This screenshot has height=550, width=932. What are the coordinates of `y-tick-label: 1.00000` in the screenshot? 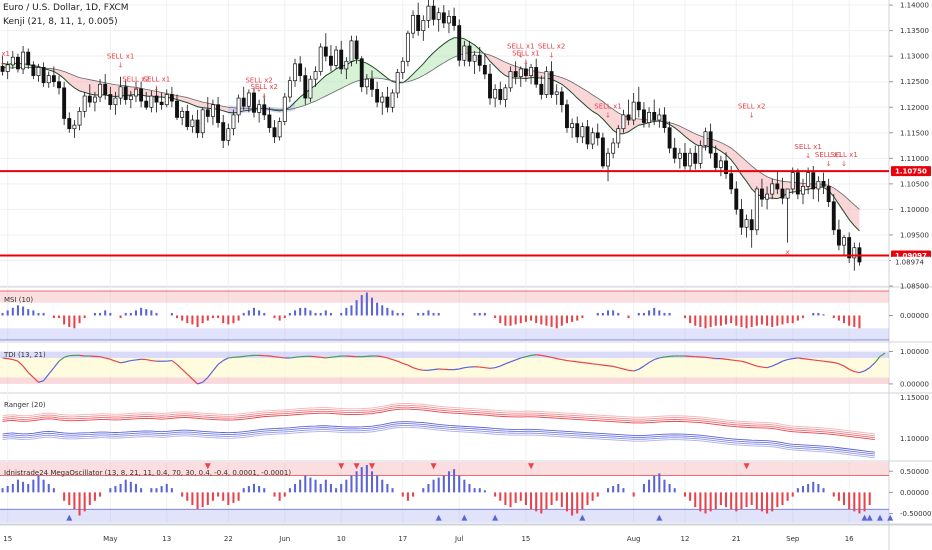 It's located at (914, 352).